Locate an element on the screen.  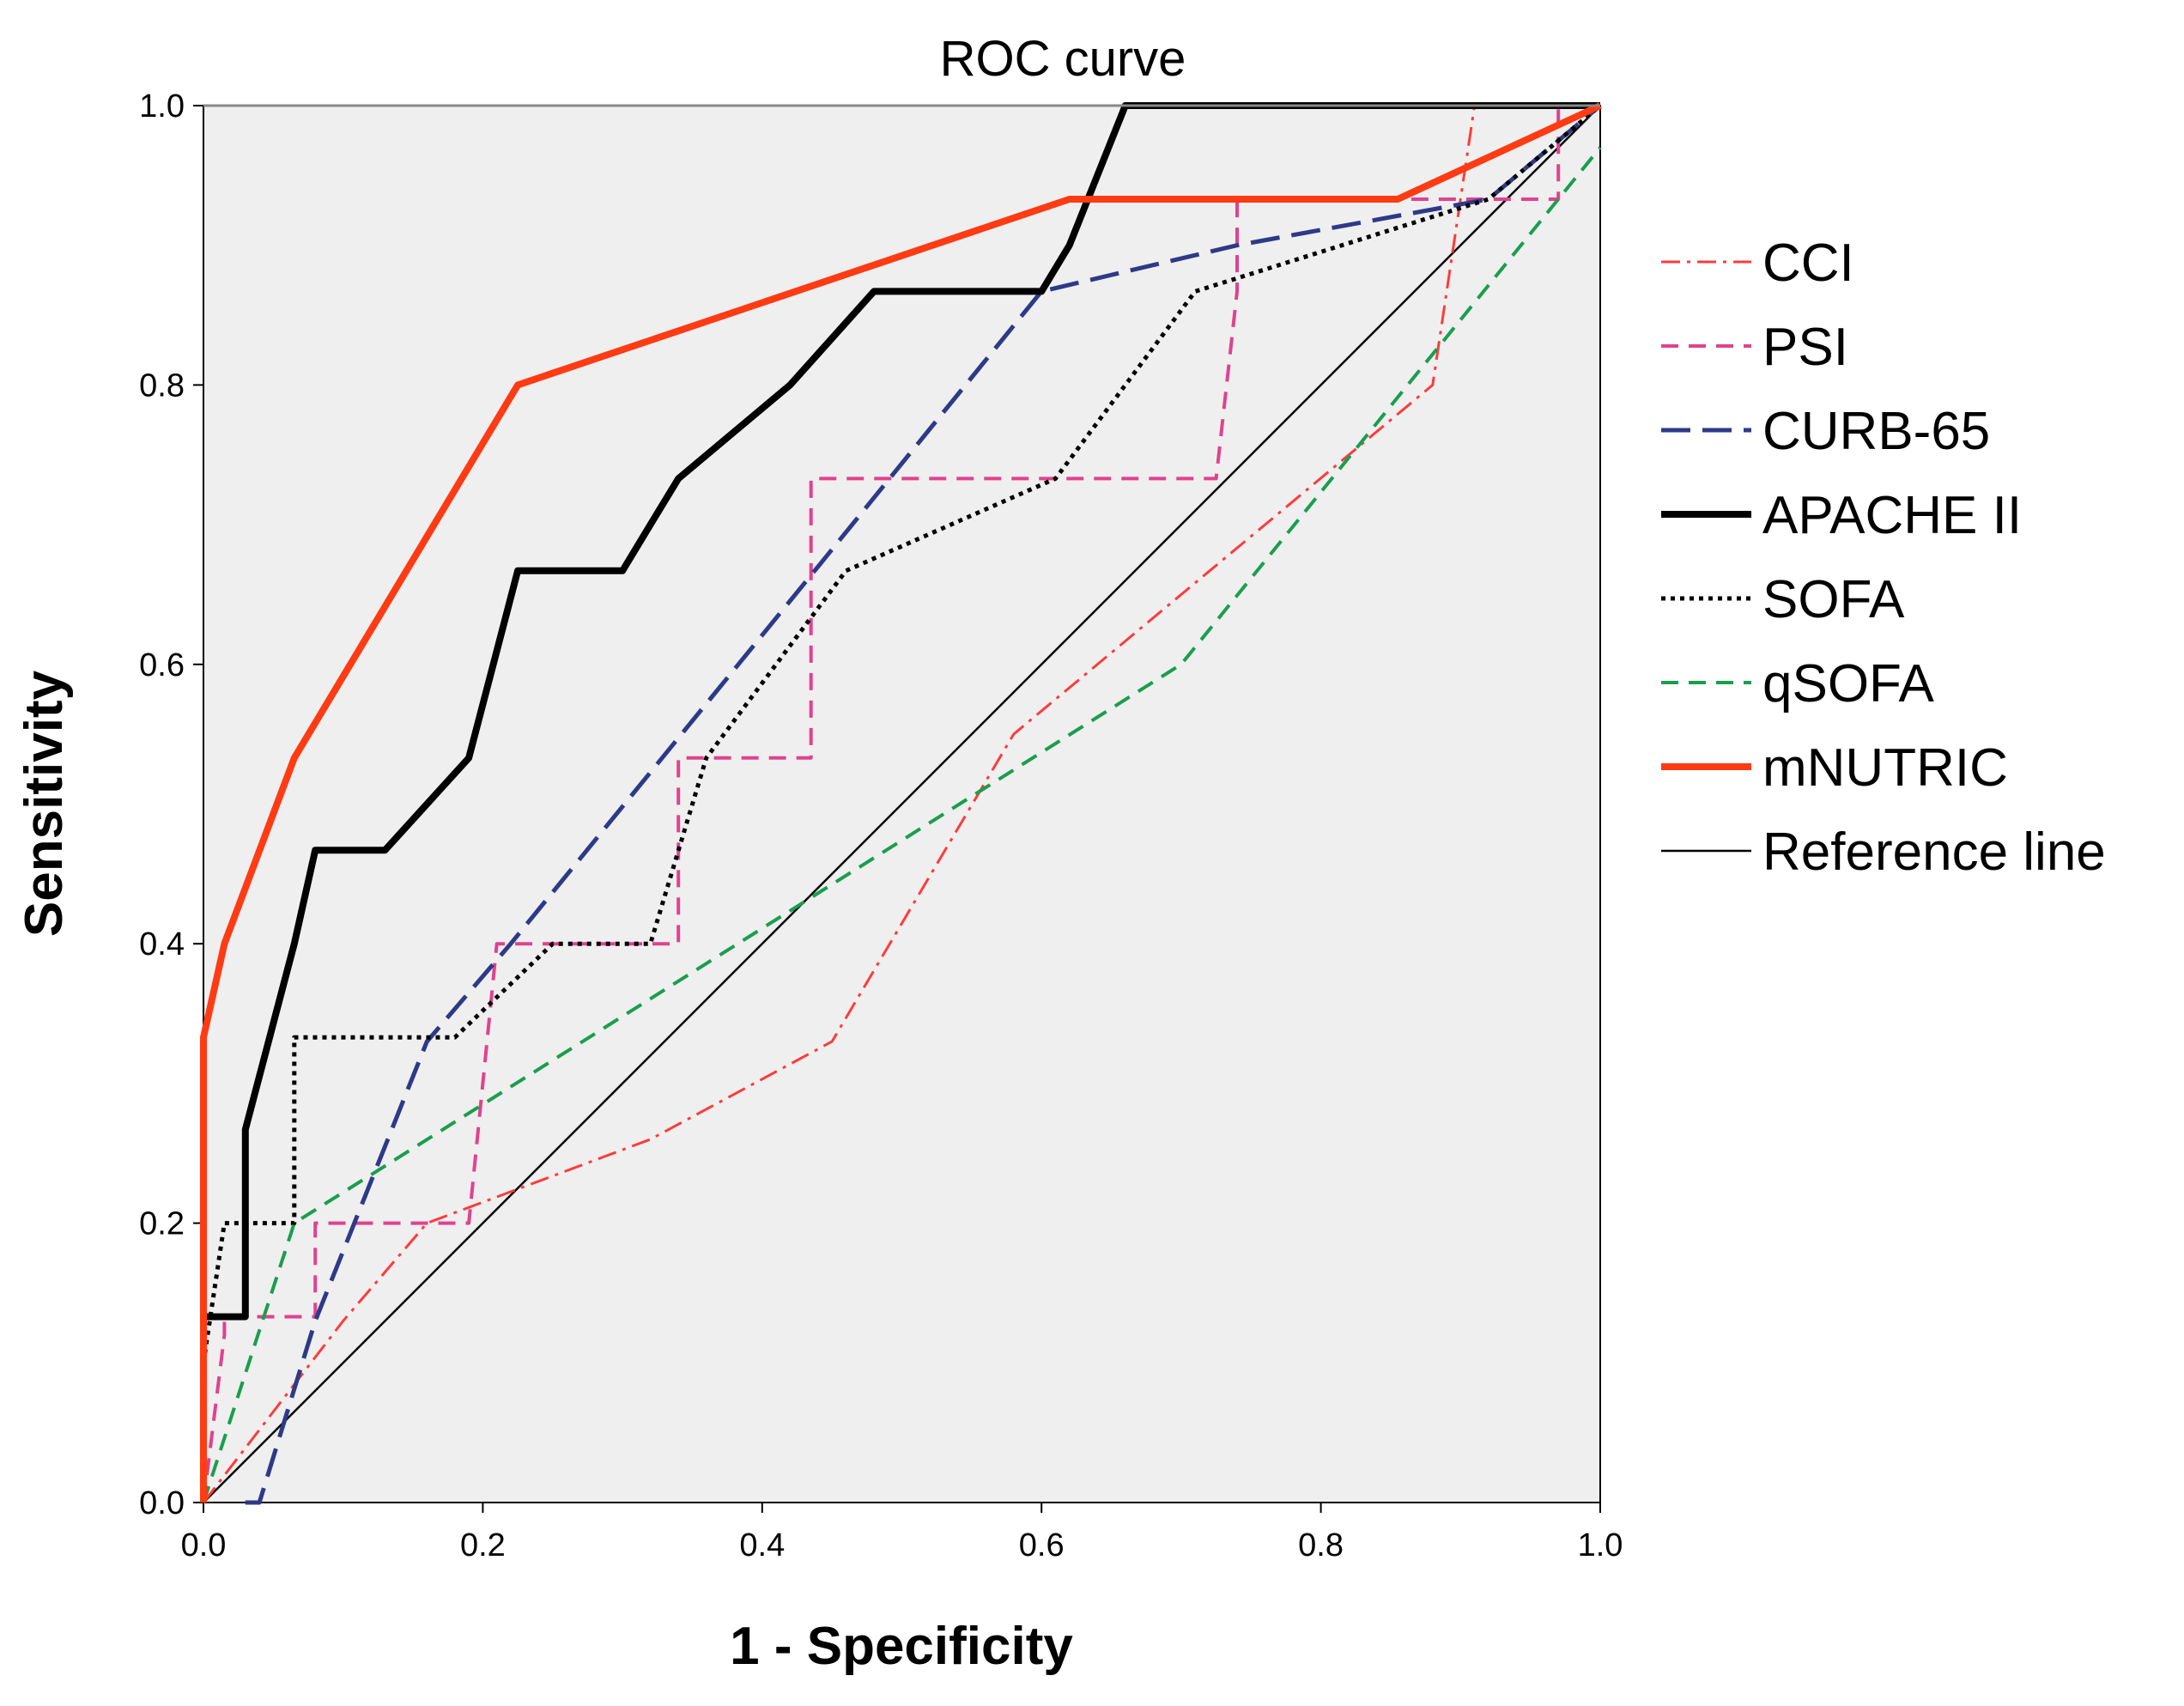
x-tick-label: 0.8 is located at coordinates (1321, 1545).